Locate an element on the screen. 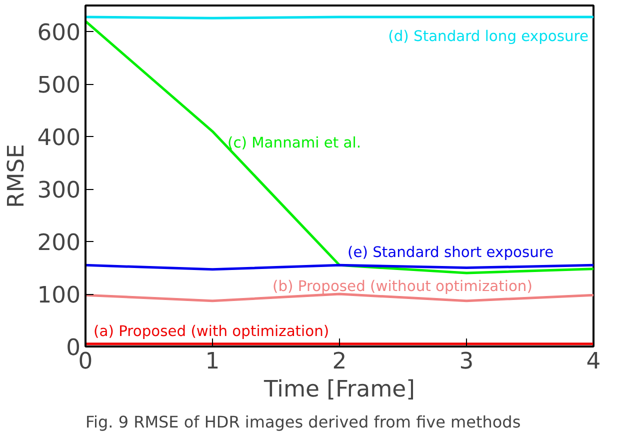 This screenshot has width=622, height=444. series-label: (d) Standard long exposure is located at coordinates (488, 37).